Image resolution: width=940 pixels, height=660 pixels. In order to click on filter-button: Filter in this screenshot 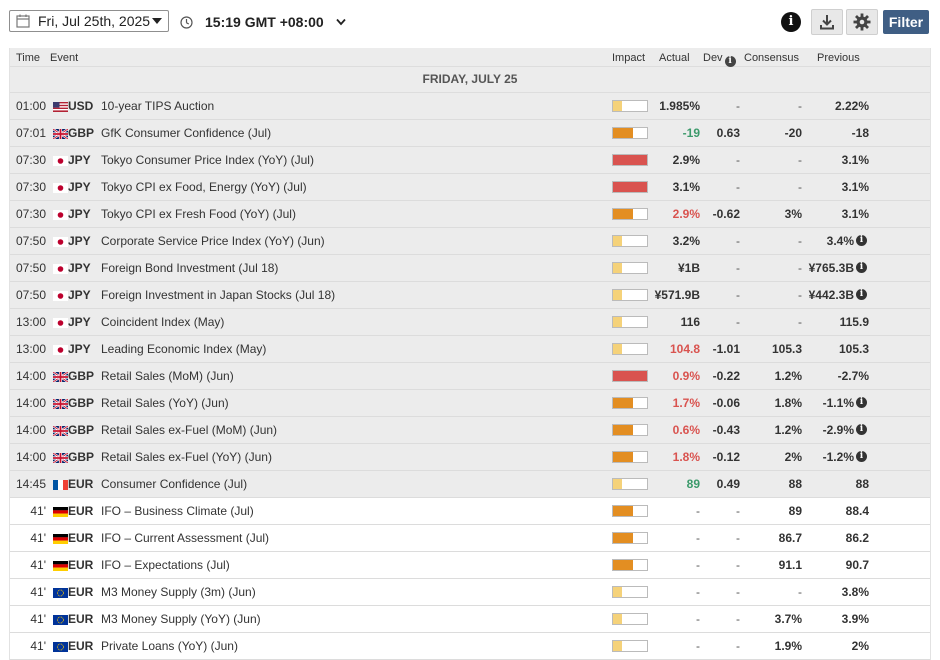, I will do `click(906, 22)`.